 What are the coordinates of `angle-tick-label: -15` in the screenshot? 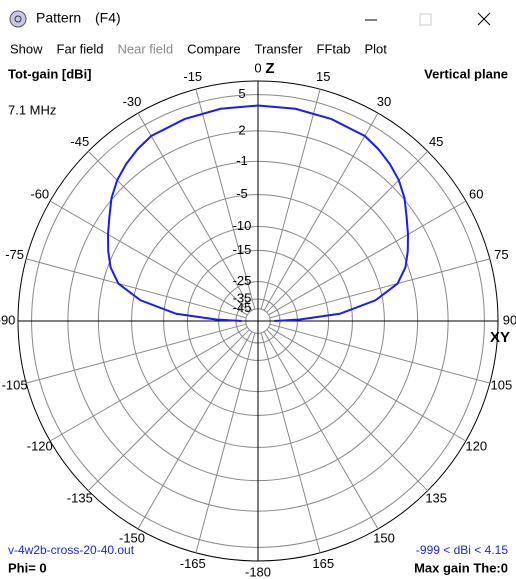 It's located at (192, 76).